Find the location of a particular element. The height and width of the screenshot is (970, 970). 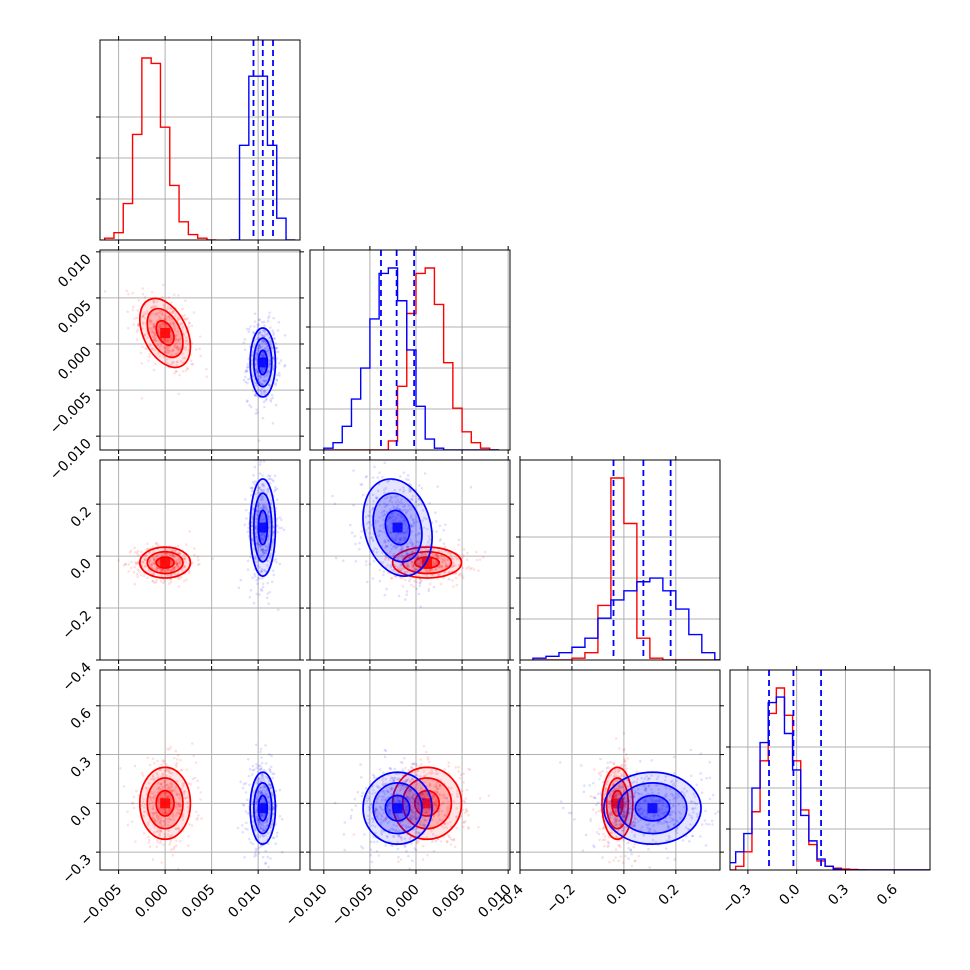

density-peak-blue is located at coordinates (262, 808).